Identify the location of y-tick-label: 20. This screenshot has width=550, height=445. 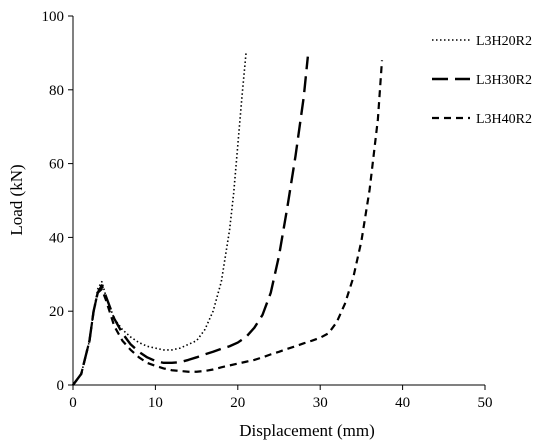
(56, 312).